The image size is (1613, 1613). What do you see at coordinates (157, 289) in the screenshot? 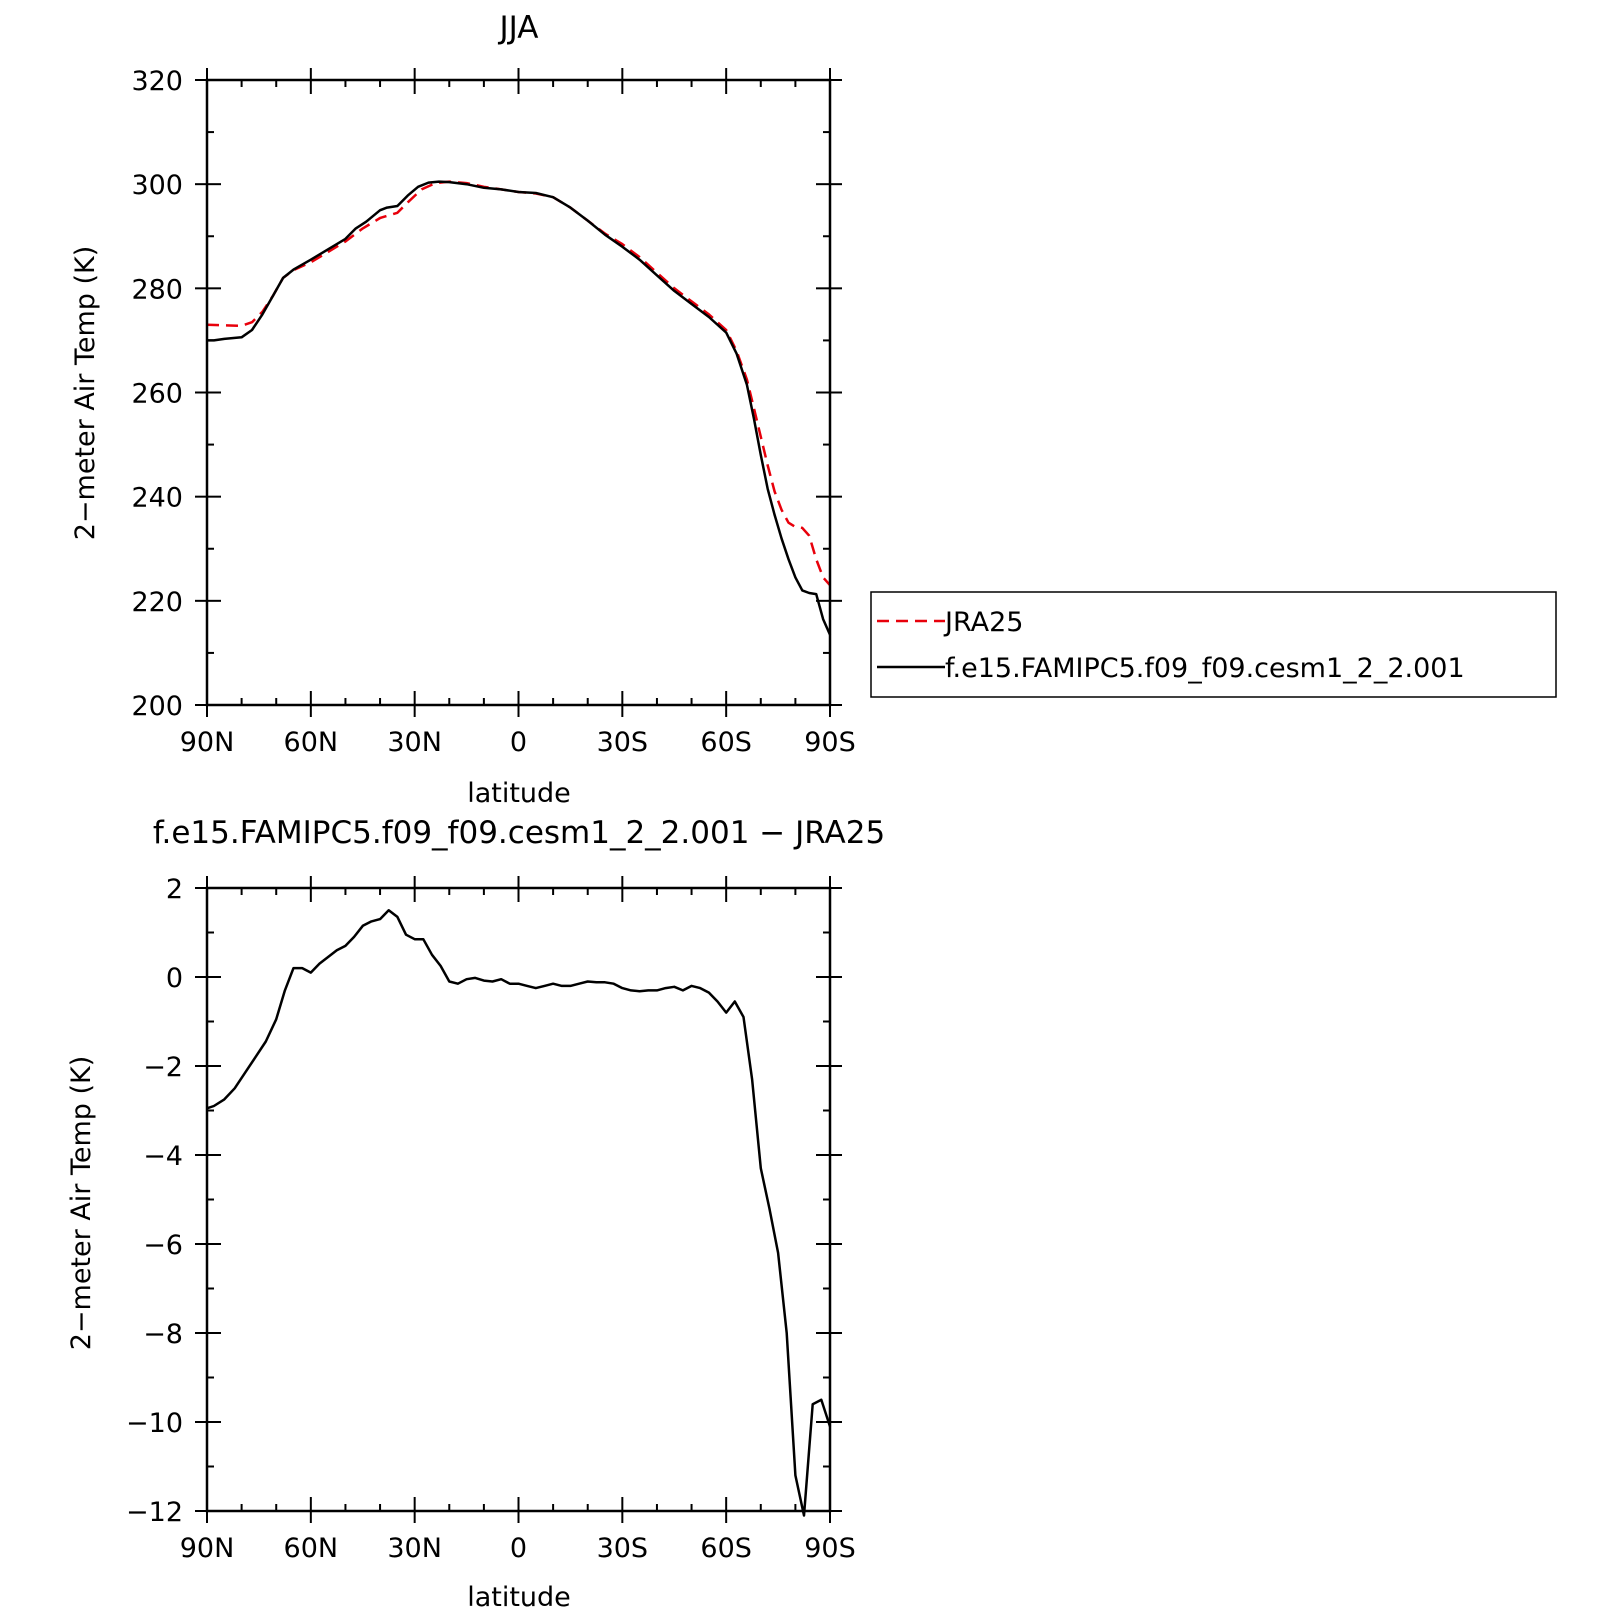
I see `top-chart-y-tick-label: 280` at bounding box center [157, 289].